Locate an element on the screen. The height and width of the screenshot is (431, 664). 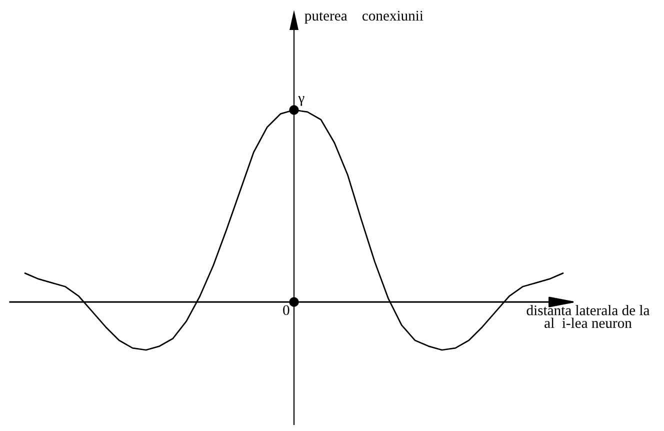
annotation: 0 is located at coordinates (286, 310).